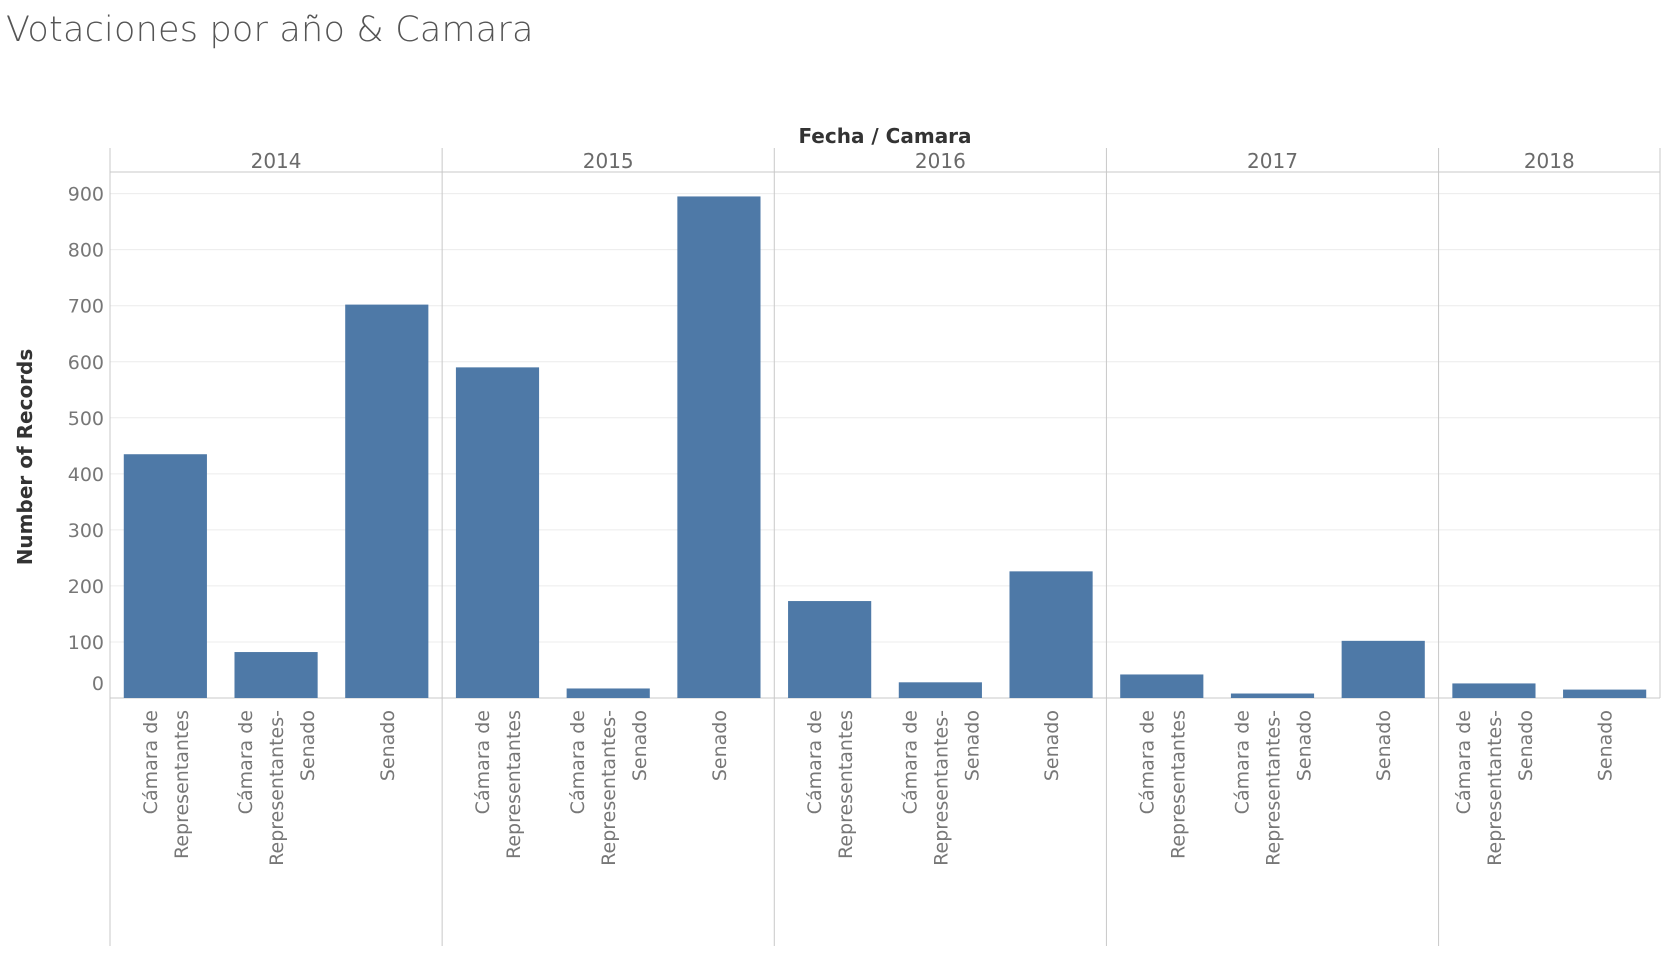  Describe the element at coordinates (86, 531) in the screenshot. I see `y-tick-label: 300` at that location.